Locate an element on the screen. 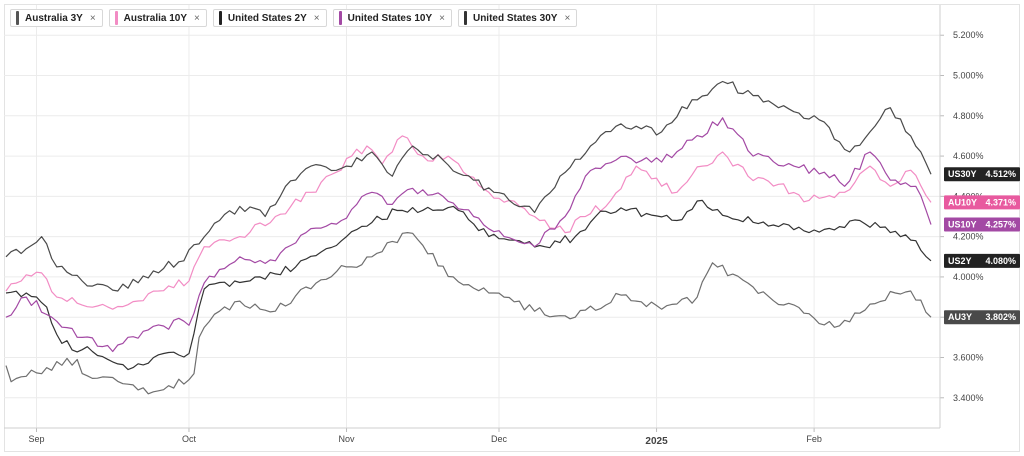 The height and width of the screenshot is (456, 1024). y-tick-label: 3.600% is located at coordinates (968, 358).